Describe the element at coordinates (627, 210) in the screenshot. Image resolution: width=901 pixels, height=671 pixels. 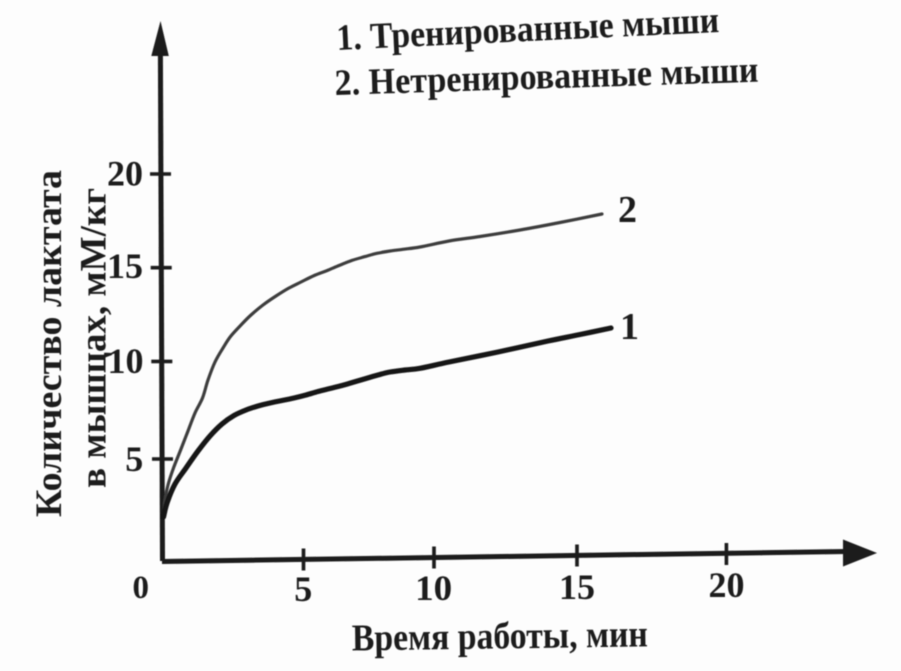
I see `svg-text: 2` at that location.